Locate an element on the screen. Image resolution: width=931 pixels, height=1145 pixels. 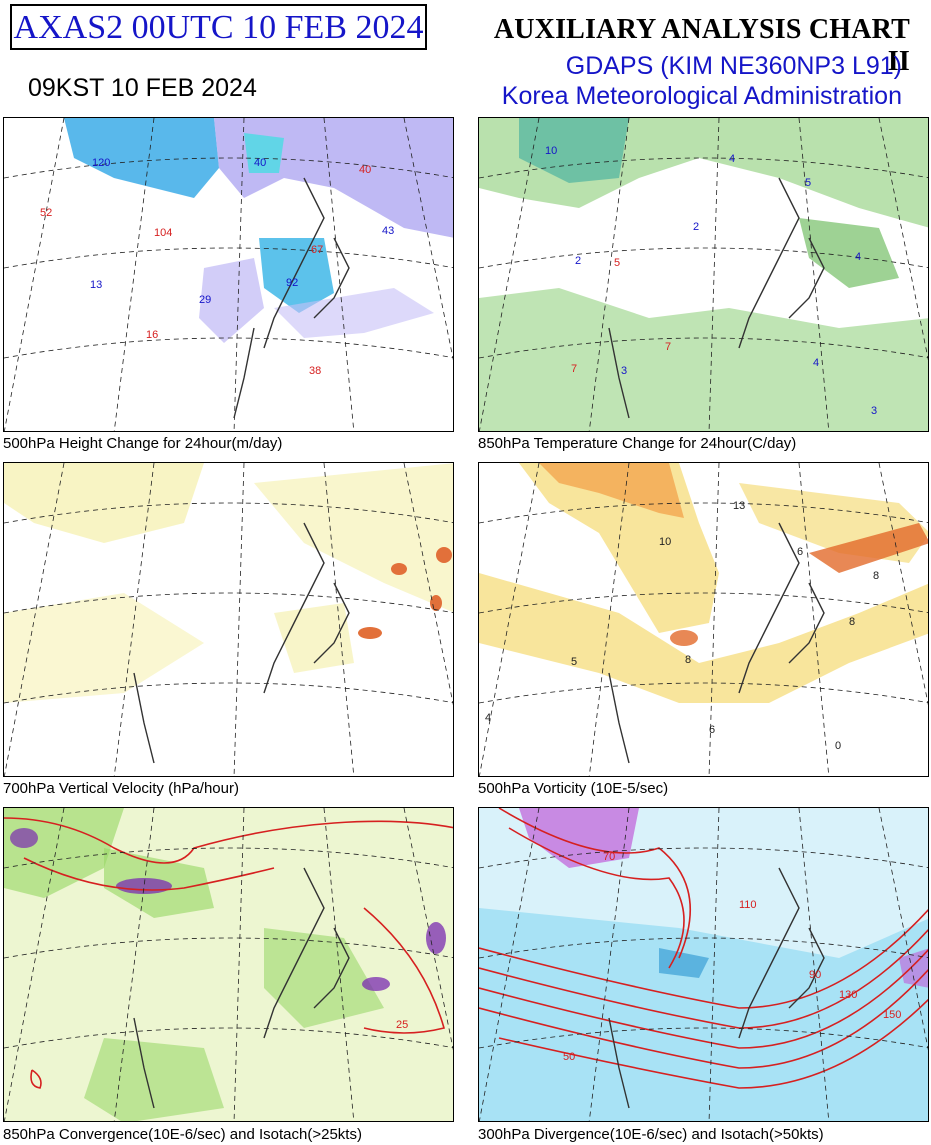
svg-text: 43 is located at coordinates (388, 231).